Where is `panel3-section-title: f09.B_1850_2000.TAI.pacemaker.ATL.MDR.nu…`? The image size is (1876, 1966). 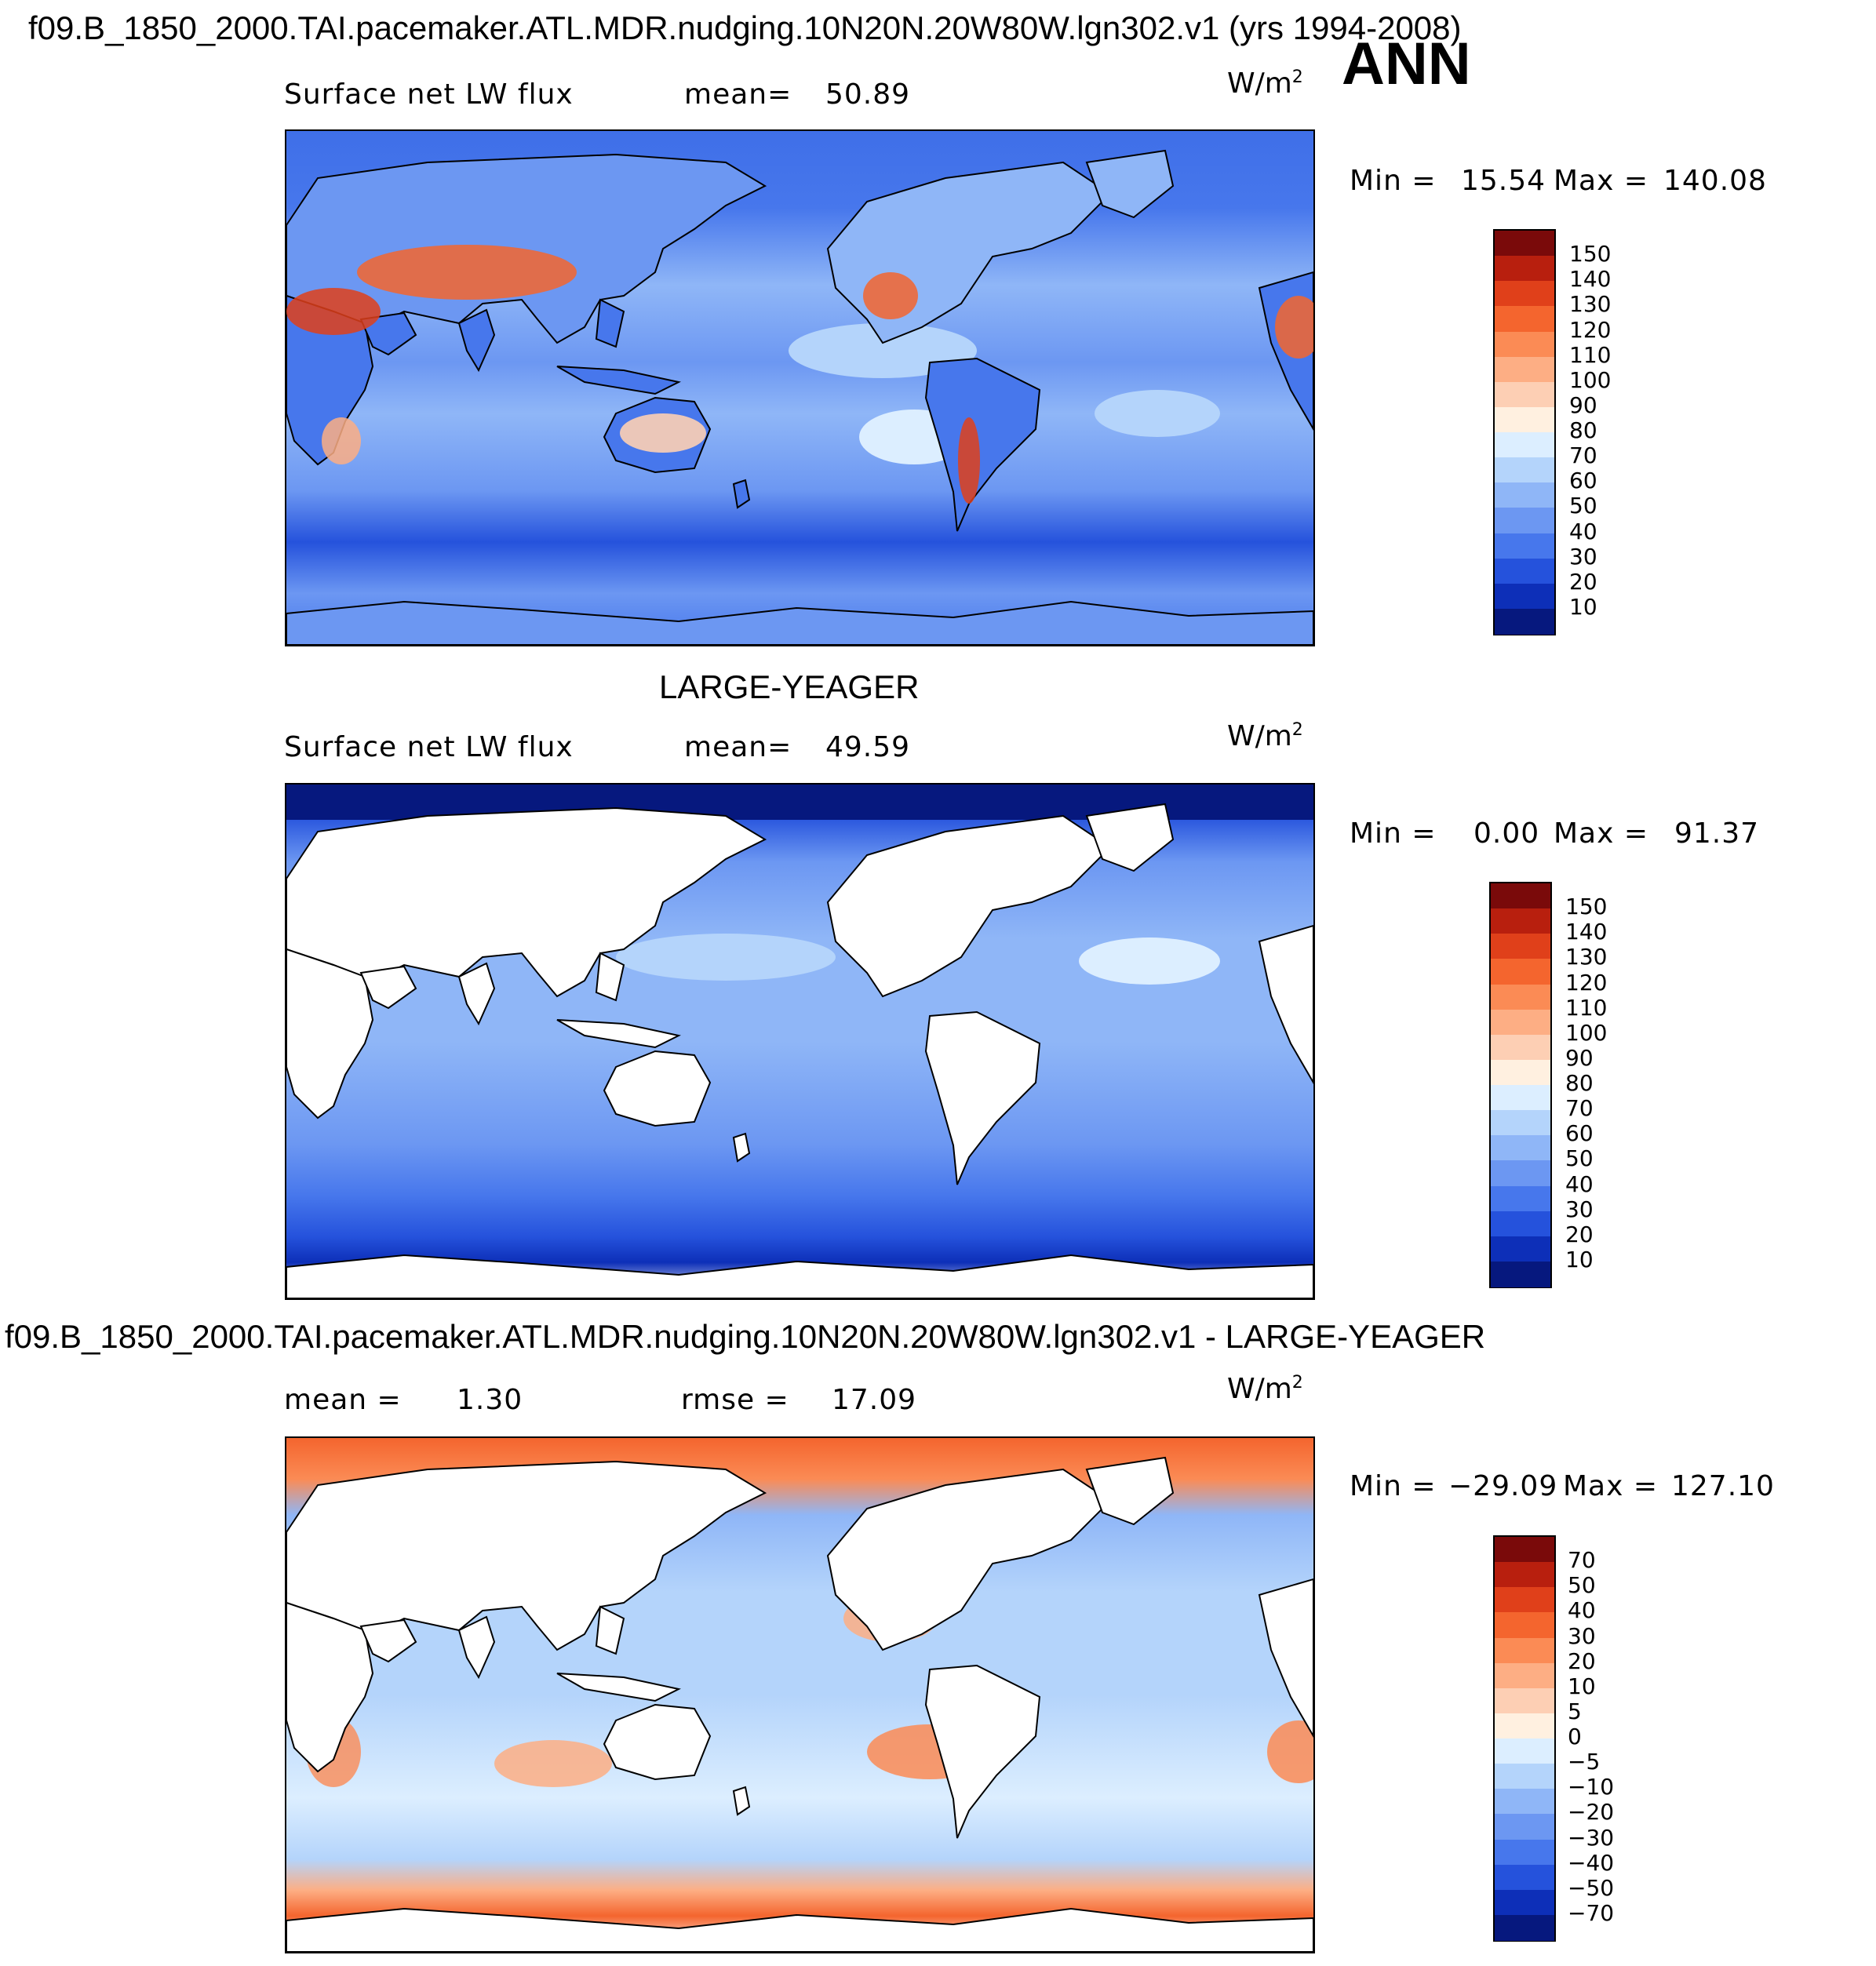 panel3-section-title: f09.B_1850_2000.TAI.pacemaker.ATL.MDR.nu… is located at coordinates (745, 1336).